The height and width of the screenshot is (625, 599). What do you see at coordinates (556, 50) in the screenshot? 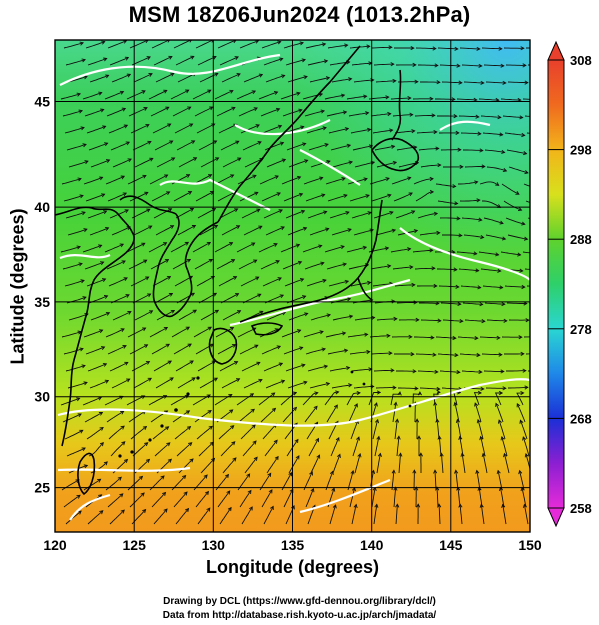
I see `colorbar-max-arrow` at bounding box center [556, 50].